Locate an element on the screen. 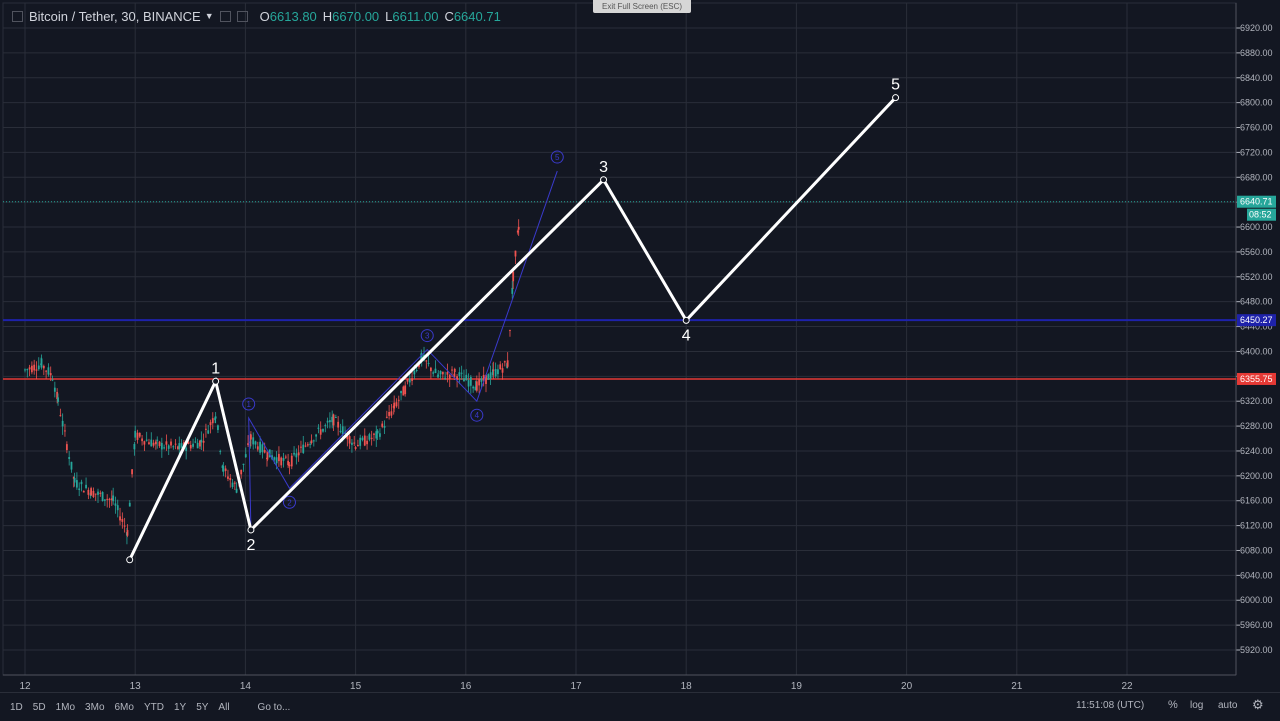  price-tick-label: 6000.00 is located at coordinates (1256, 600).